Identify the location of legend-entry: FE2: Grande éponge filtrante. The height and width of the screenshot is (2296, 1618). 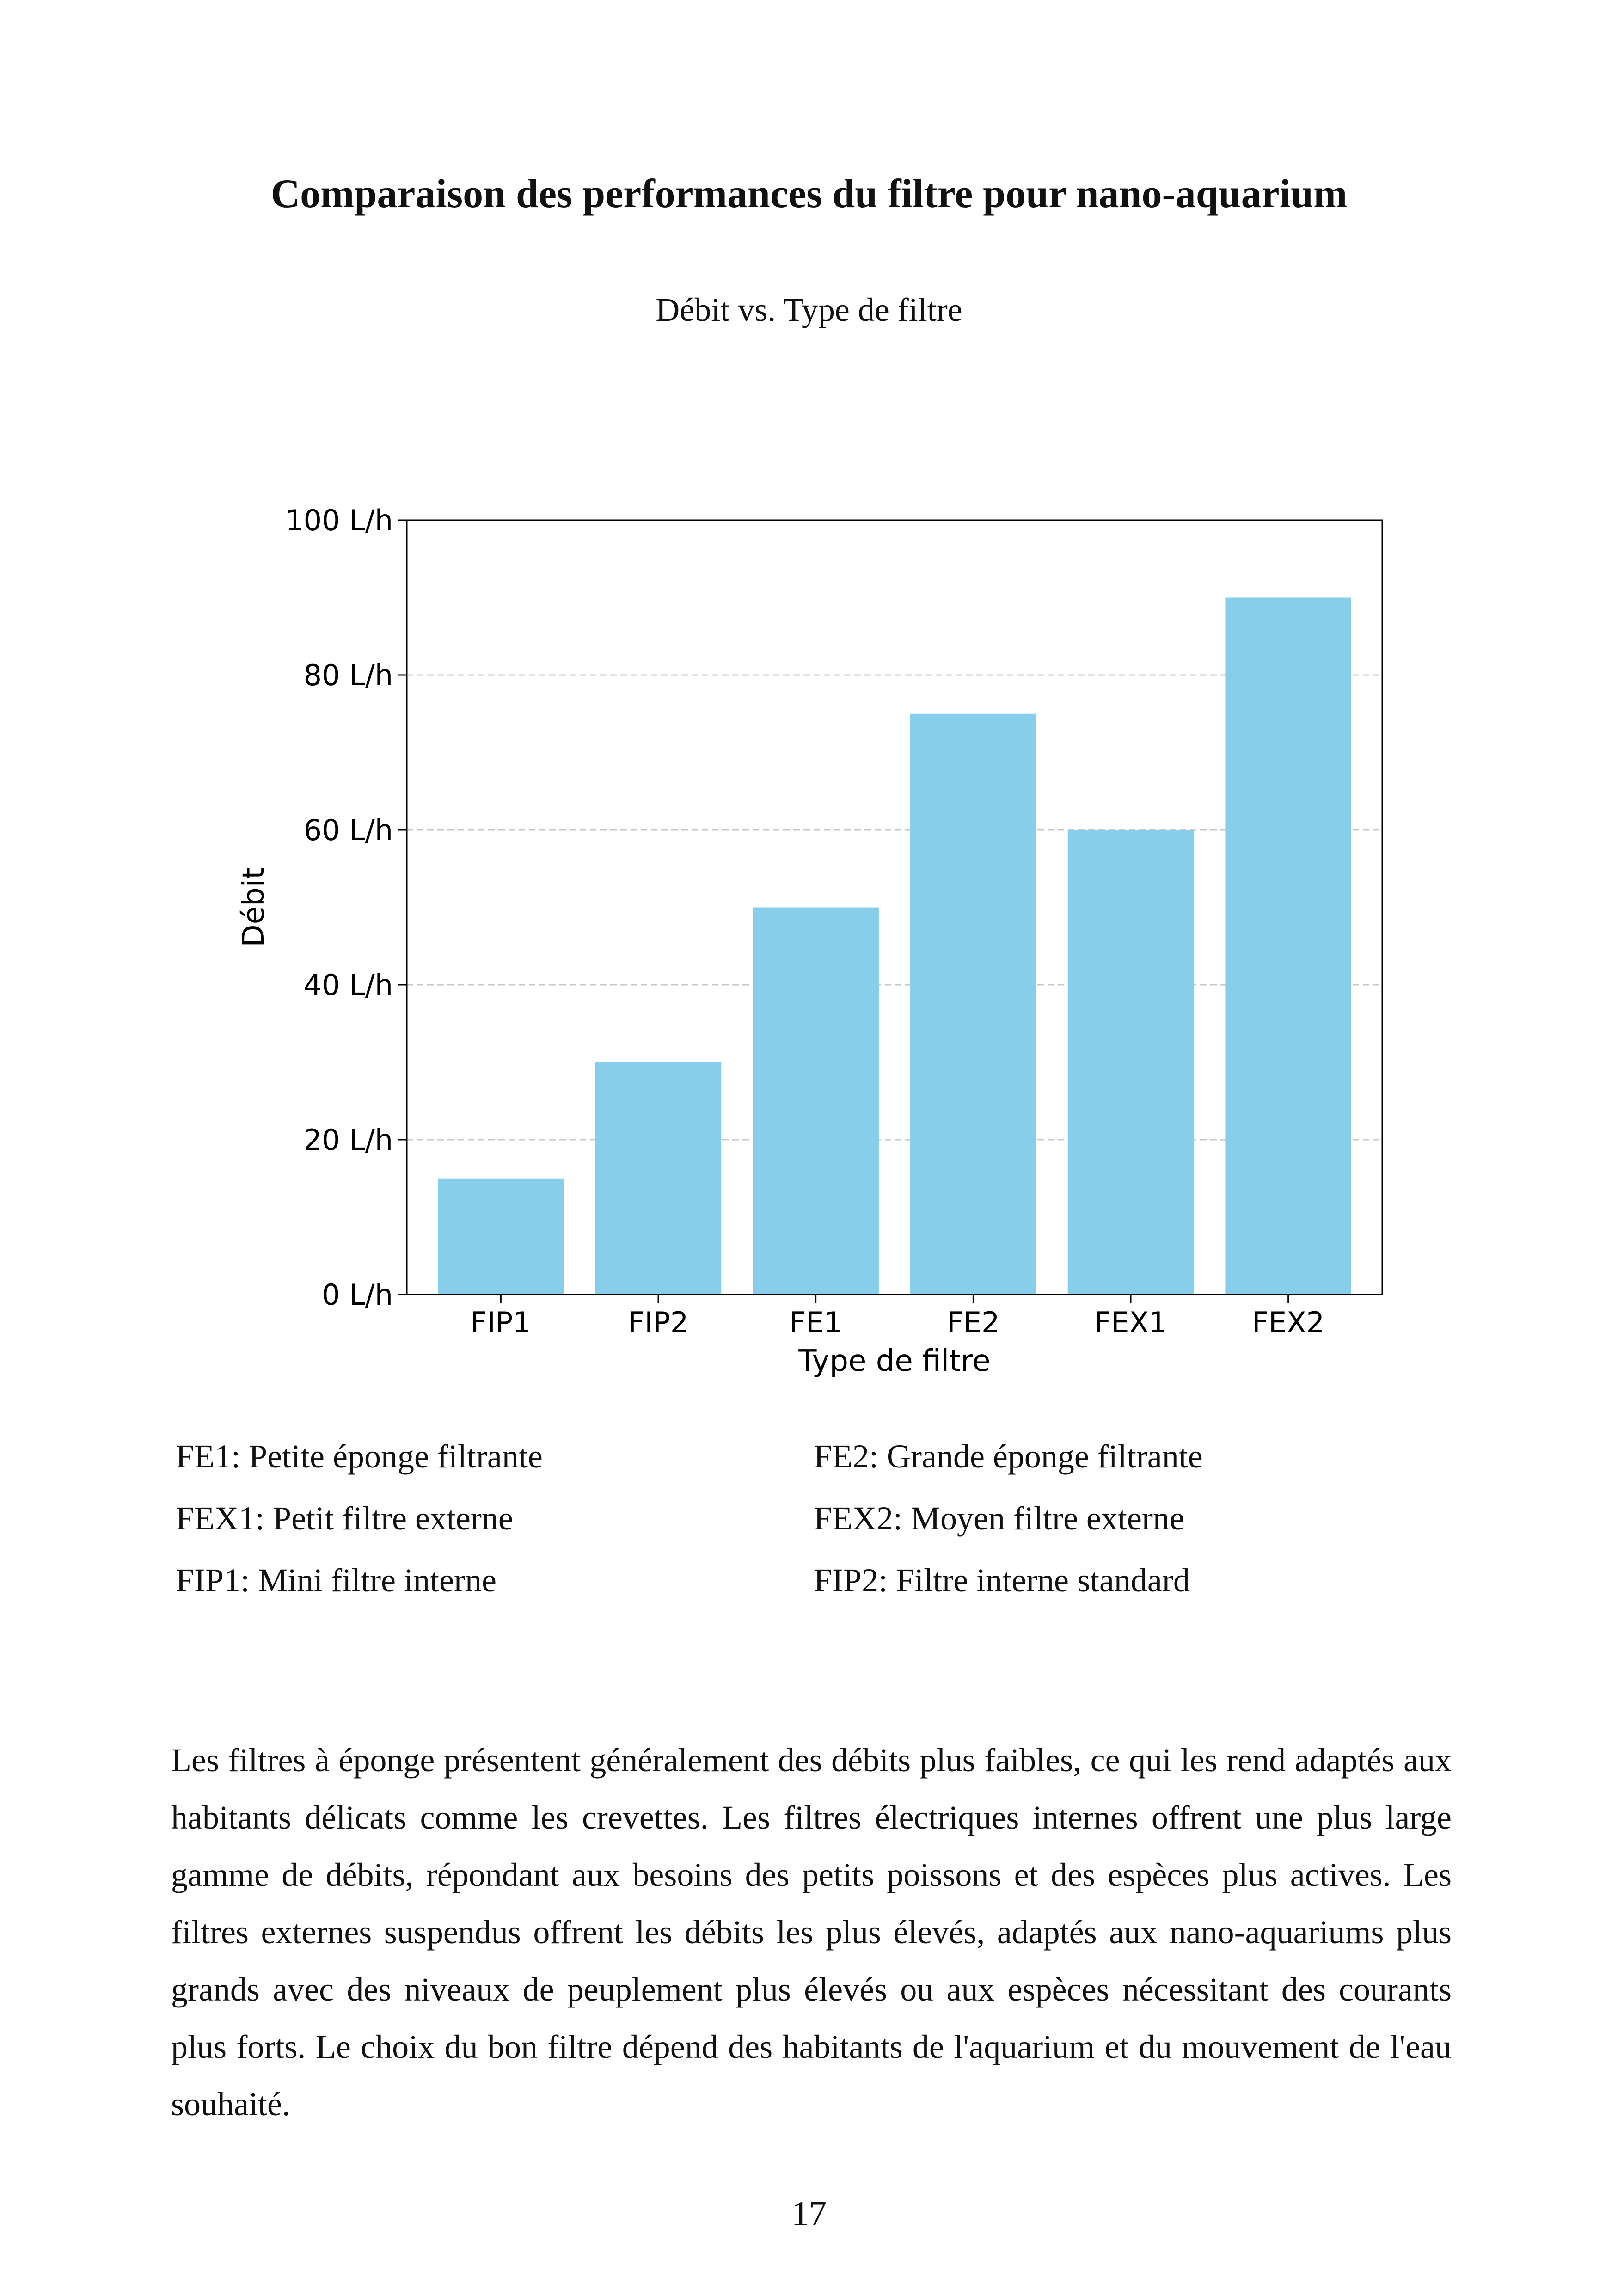
(1008, 1456).